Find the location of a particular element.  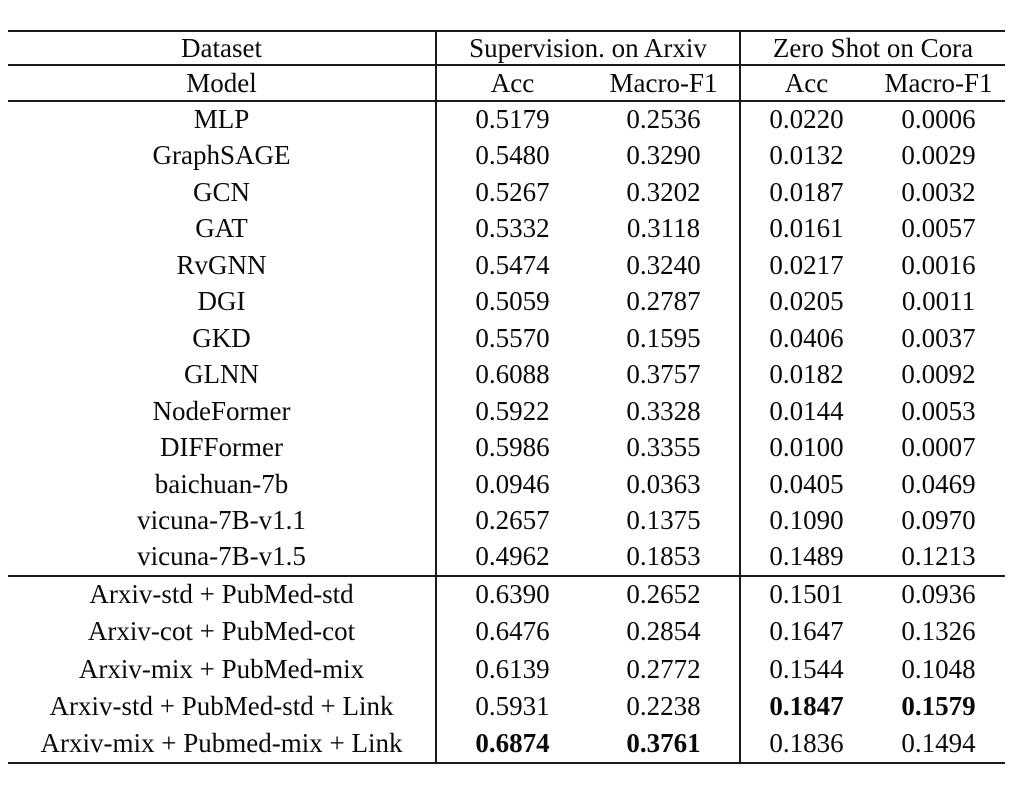

model-cell: vicuna-7B-v1.5 is located at coordinates (222, 558).